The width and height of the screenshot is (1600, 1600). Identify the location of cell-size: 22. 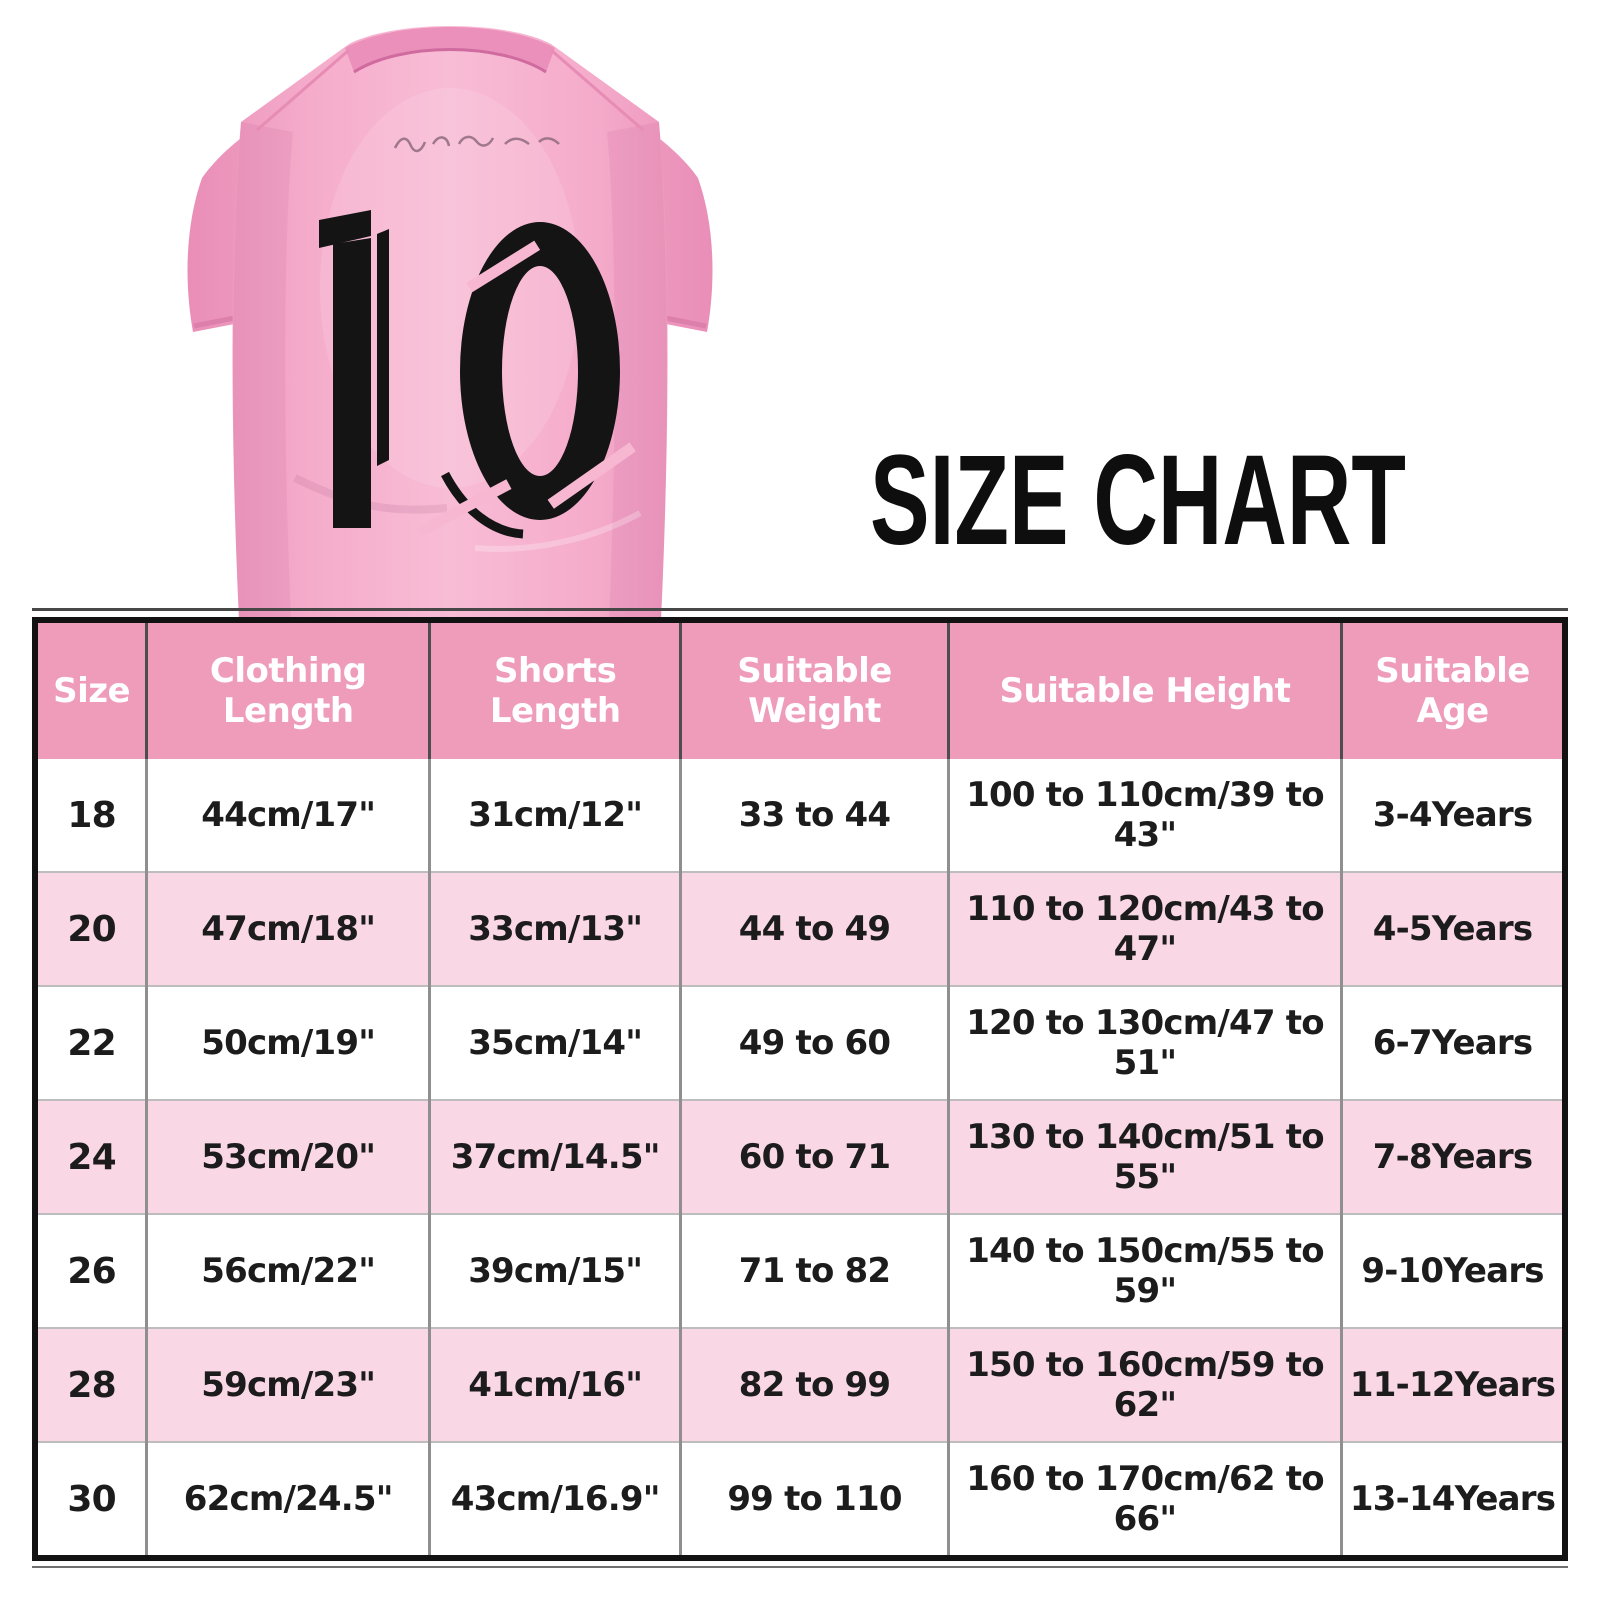
(91, 1042).